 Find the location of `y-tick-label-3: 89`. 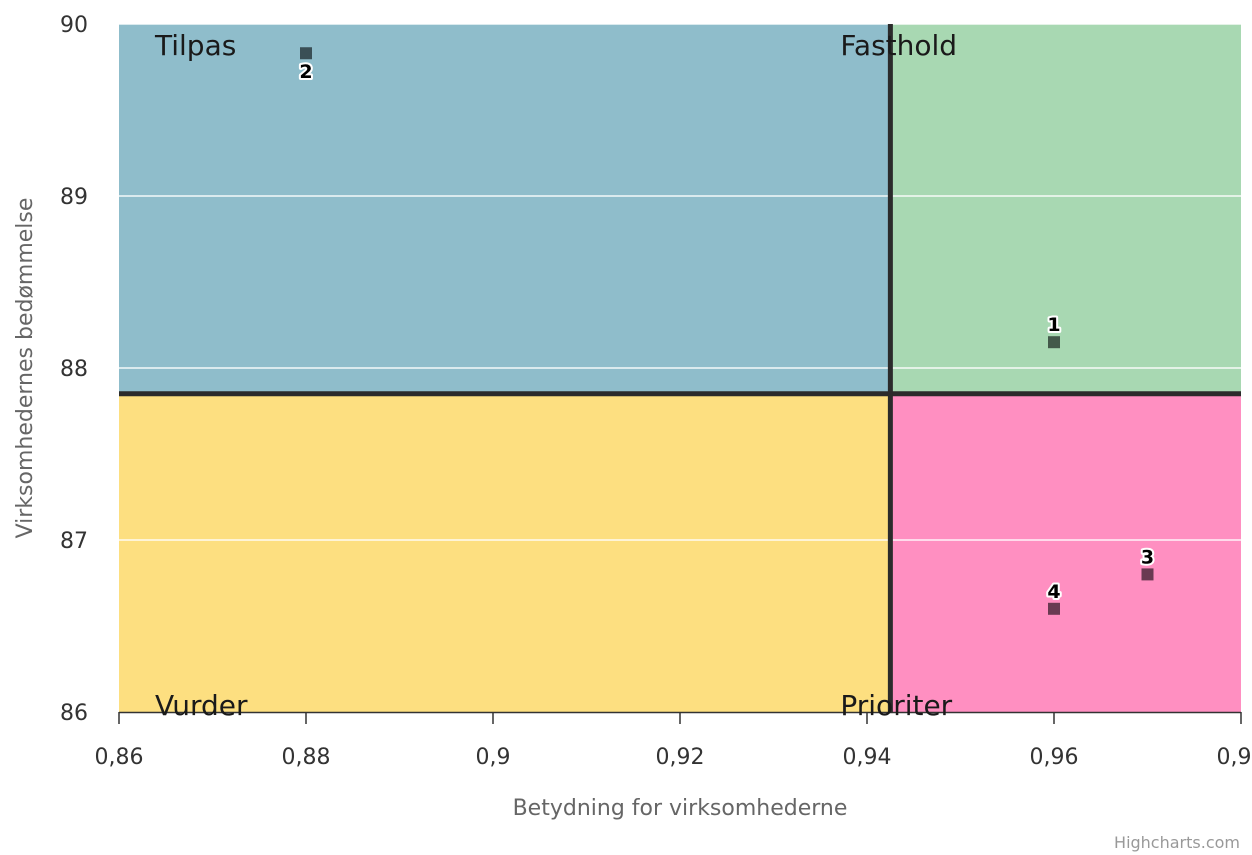

y-tick-label-3: 89 is located at coordinates (74, 197).